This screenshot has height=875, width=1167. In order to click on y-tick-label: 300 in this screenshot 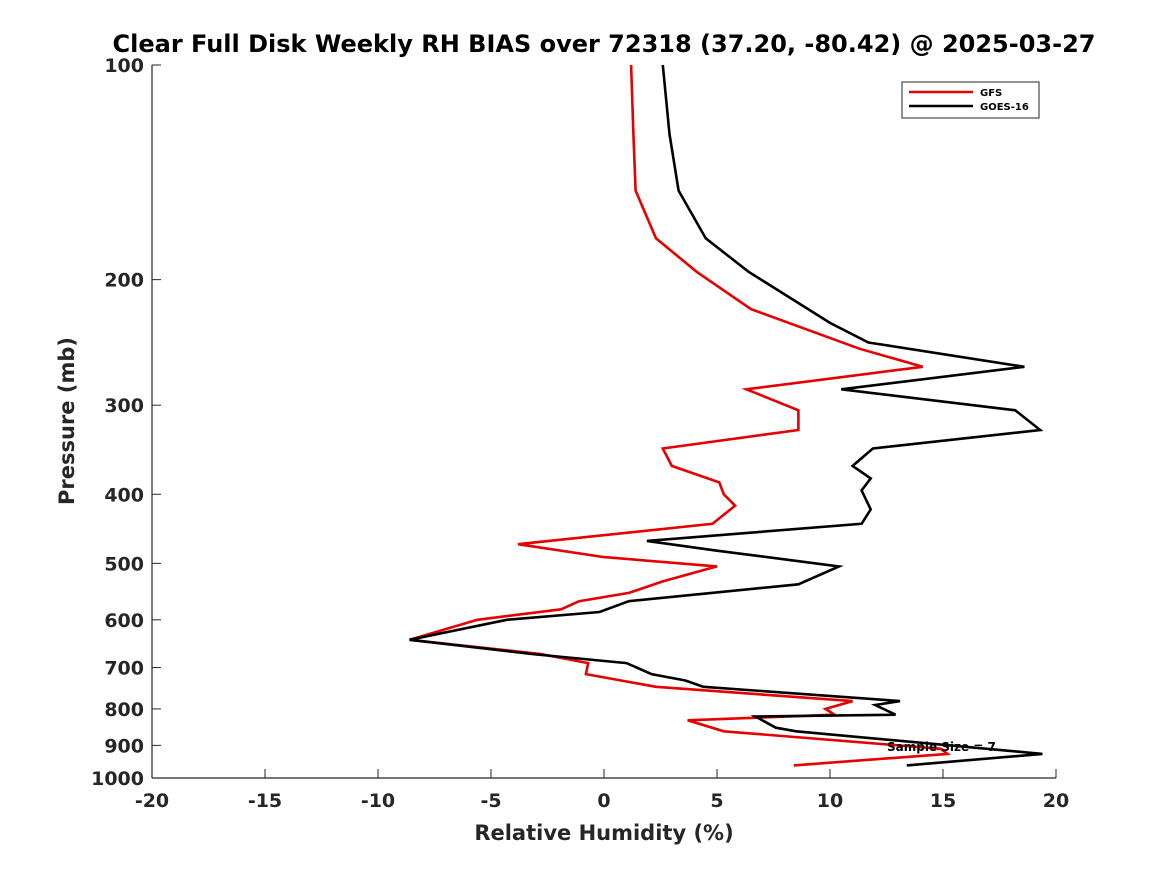, I will do `click(124, 406)`.